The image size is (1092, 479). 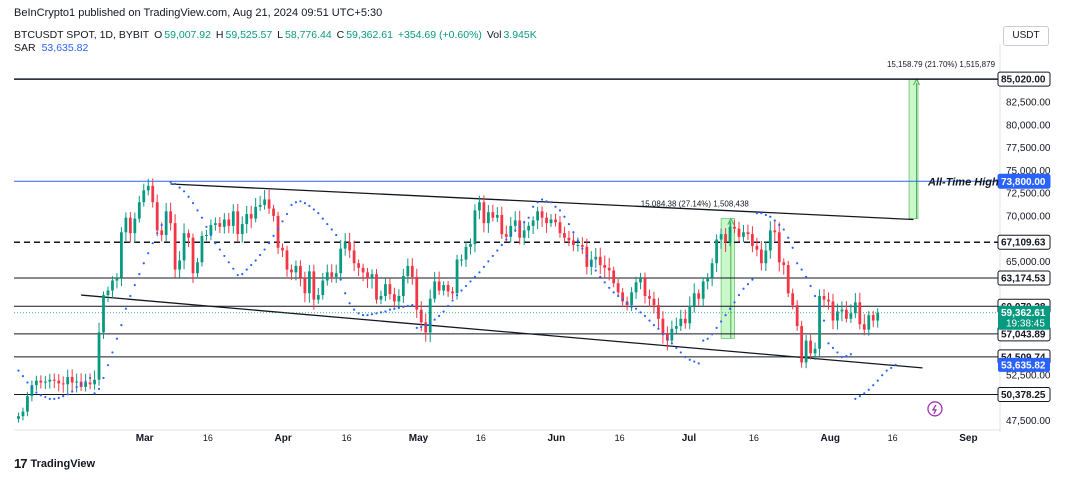 What do you see at coordinates (54, 463) in the screenshot?
I see `tradingview-logo: 17 TradingView` at bounding box center [54, 463].